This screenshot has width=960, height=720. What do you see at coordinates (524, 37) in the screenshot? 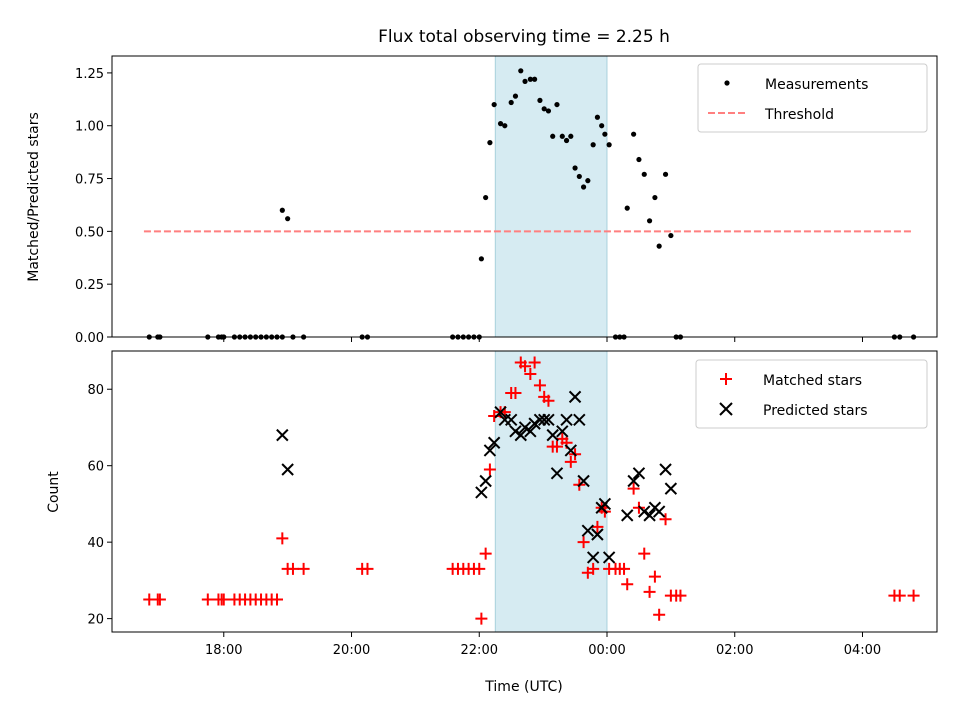
I see `chart-title: Flux total observing time = 2.25 h` at bounding box center [524, 37].